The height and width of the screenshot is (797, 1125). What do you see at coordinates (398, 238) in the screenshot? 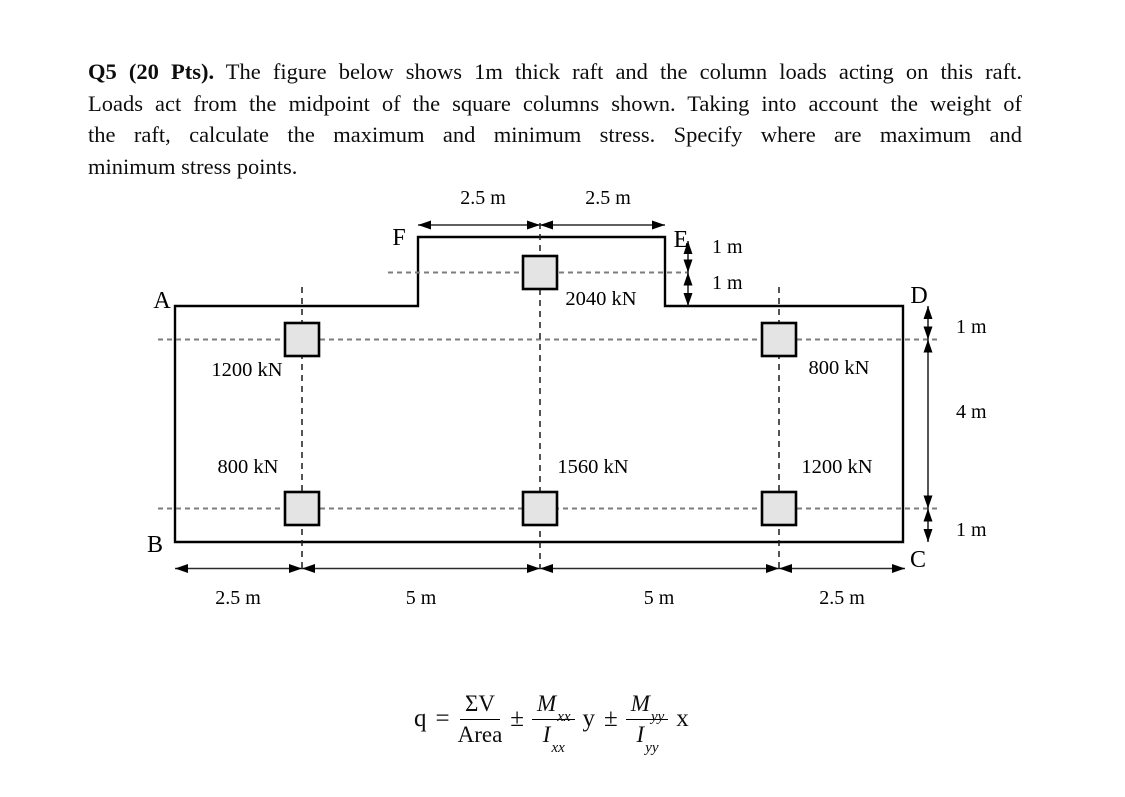
I see `corner-label-f: F` at bounding box center [398, 238].